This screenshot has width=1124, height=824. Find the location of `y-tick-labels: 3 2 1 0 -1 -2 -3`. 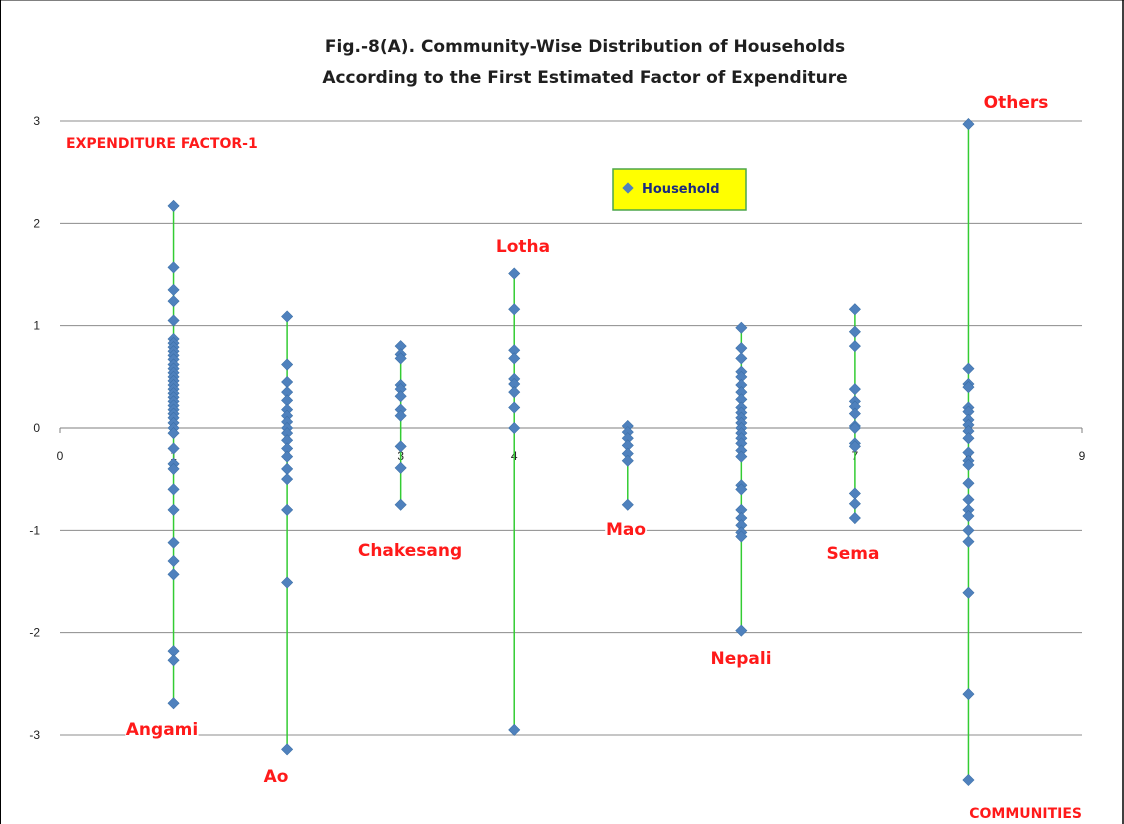

y-tick-labels: 3 2 1 0 -1 -2 -3 is located at coordinates (34, 428).